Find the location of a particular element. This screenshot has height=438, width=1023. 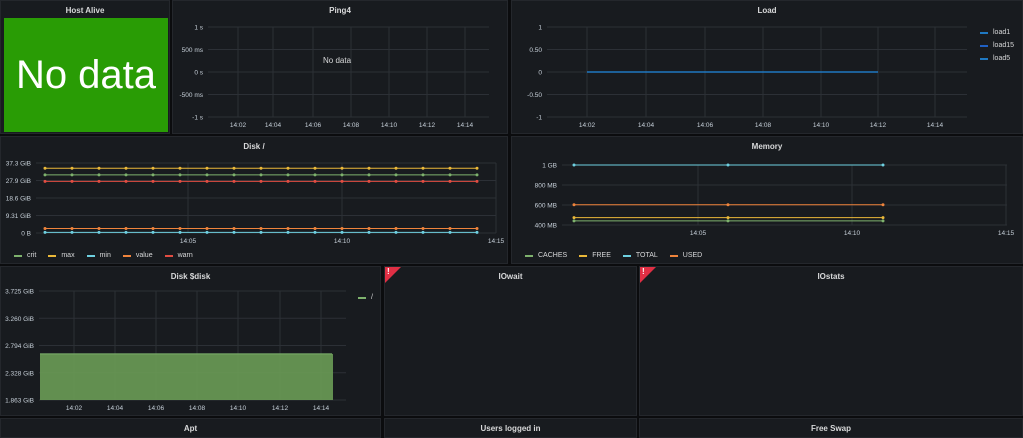

legend-label: load5 is located at coordinates (1002, 58).